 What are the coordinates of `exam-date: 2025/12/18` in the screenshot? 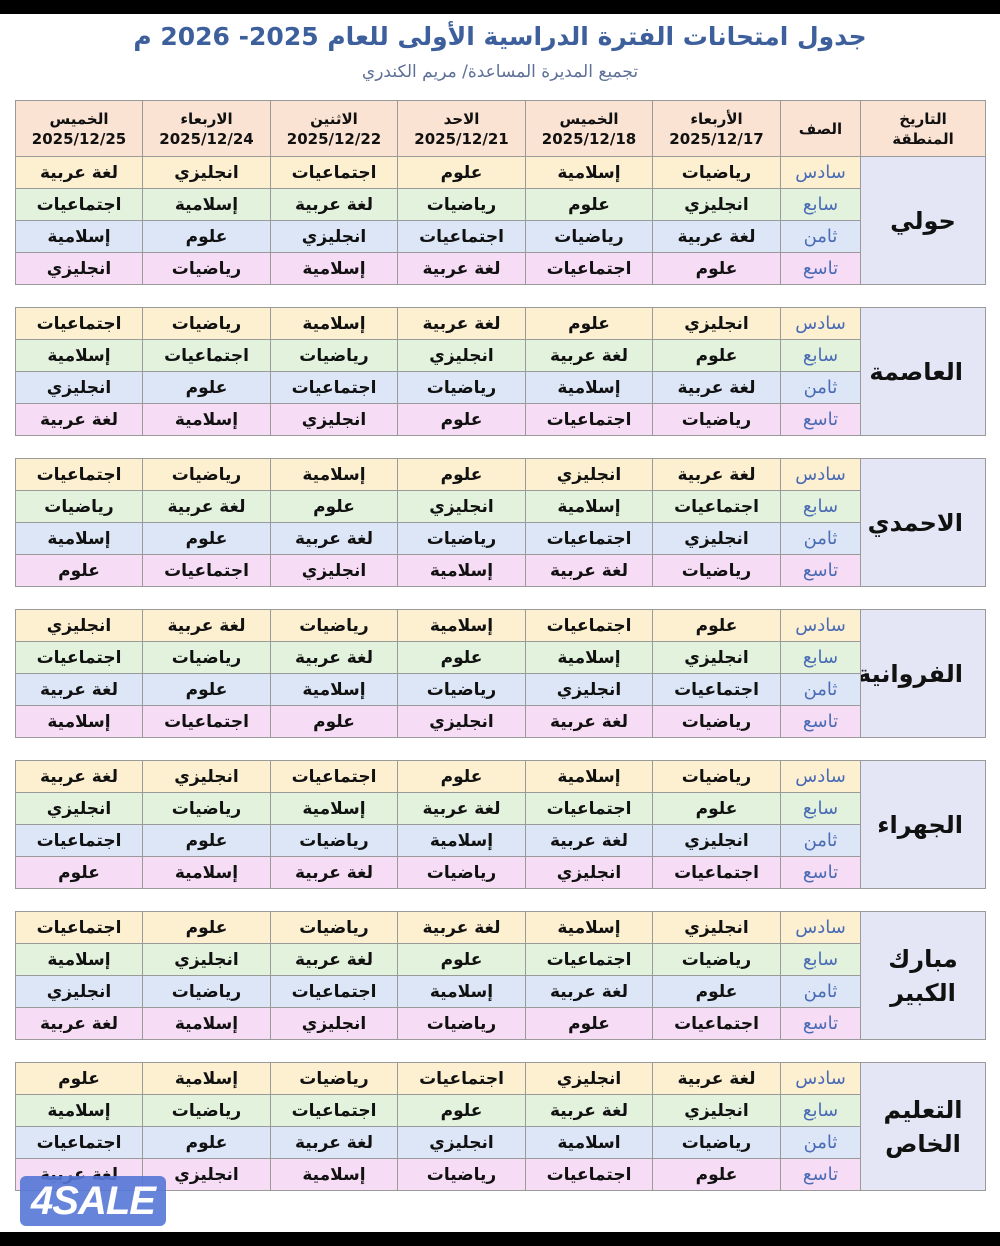 It's located at (589, 138).